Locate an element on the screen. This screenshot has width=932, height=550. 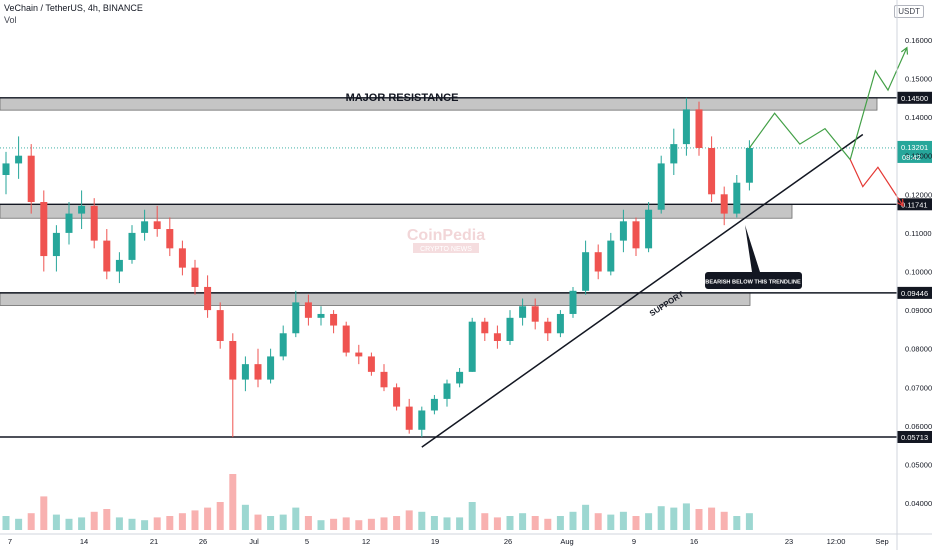
x-tick-label: 14 is located at coordinates (84, 541).